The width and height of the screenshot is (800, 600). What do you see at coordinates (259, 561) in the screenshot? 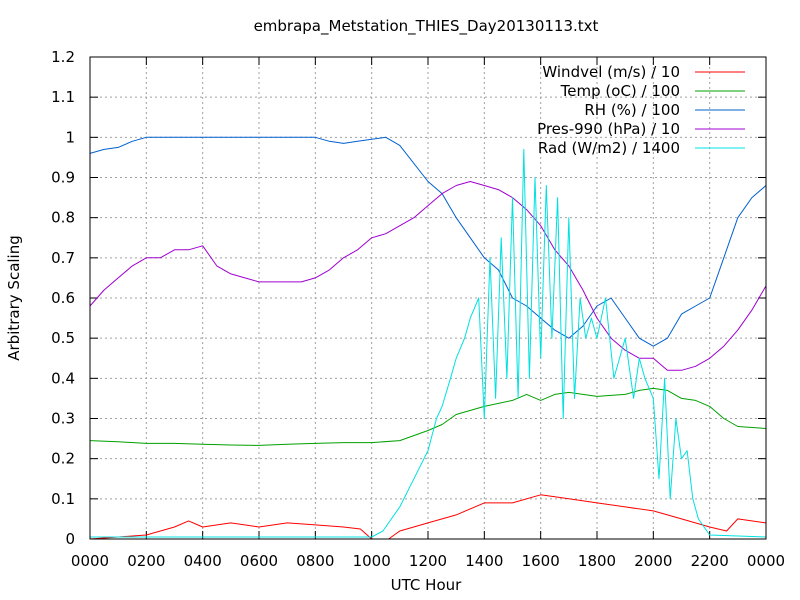
I see `x-tick-label: 0600` at bounding box center [259, 561].